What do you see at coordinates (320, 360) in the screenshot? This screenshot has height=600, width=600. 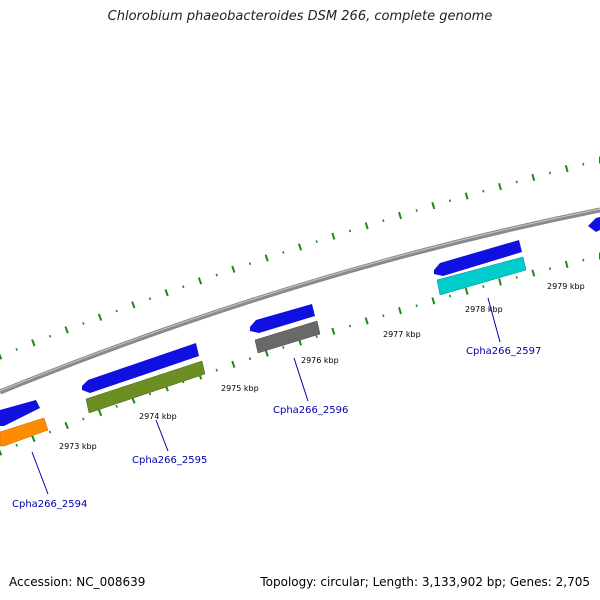 I see `kbp-label: 2976 kbp` at bounding box center [320, 360].